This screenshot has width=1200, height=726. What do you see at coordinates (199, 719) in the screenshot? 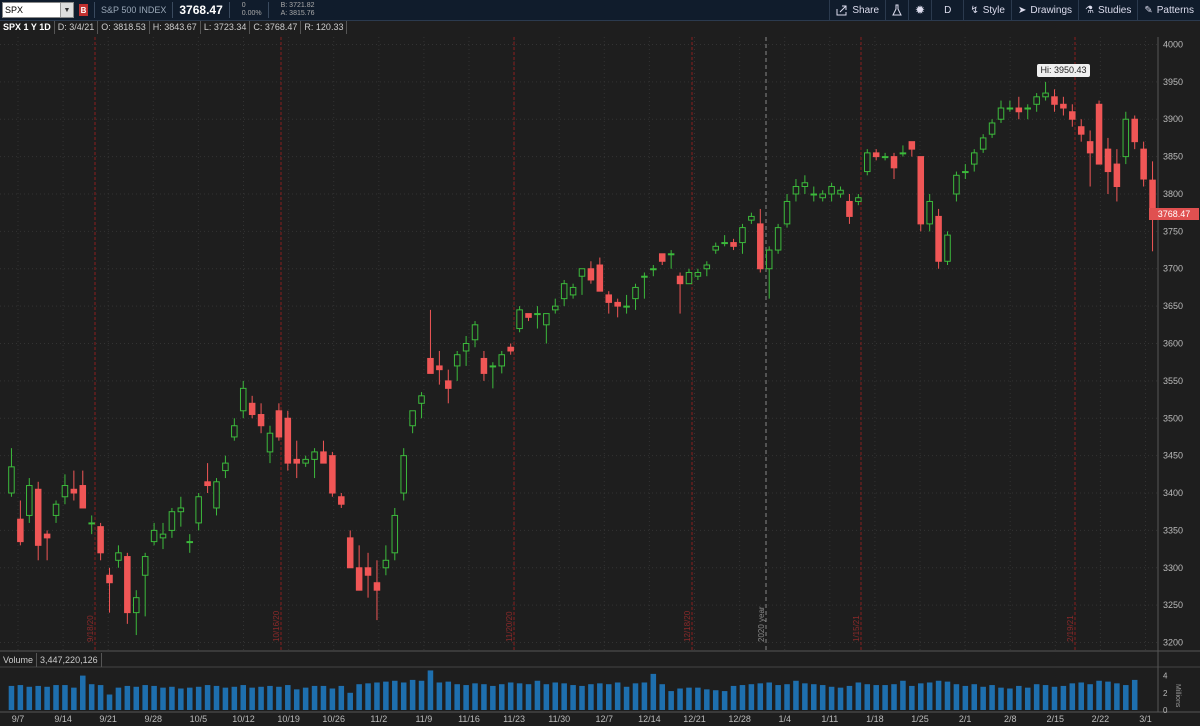
I see `x-tick-label: 10/5` at bounding box center [199, 719].